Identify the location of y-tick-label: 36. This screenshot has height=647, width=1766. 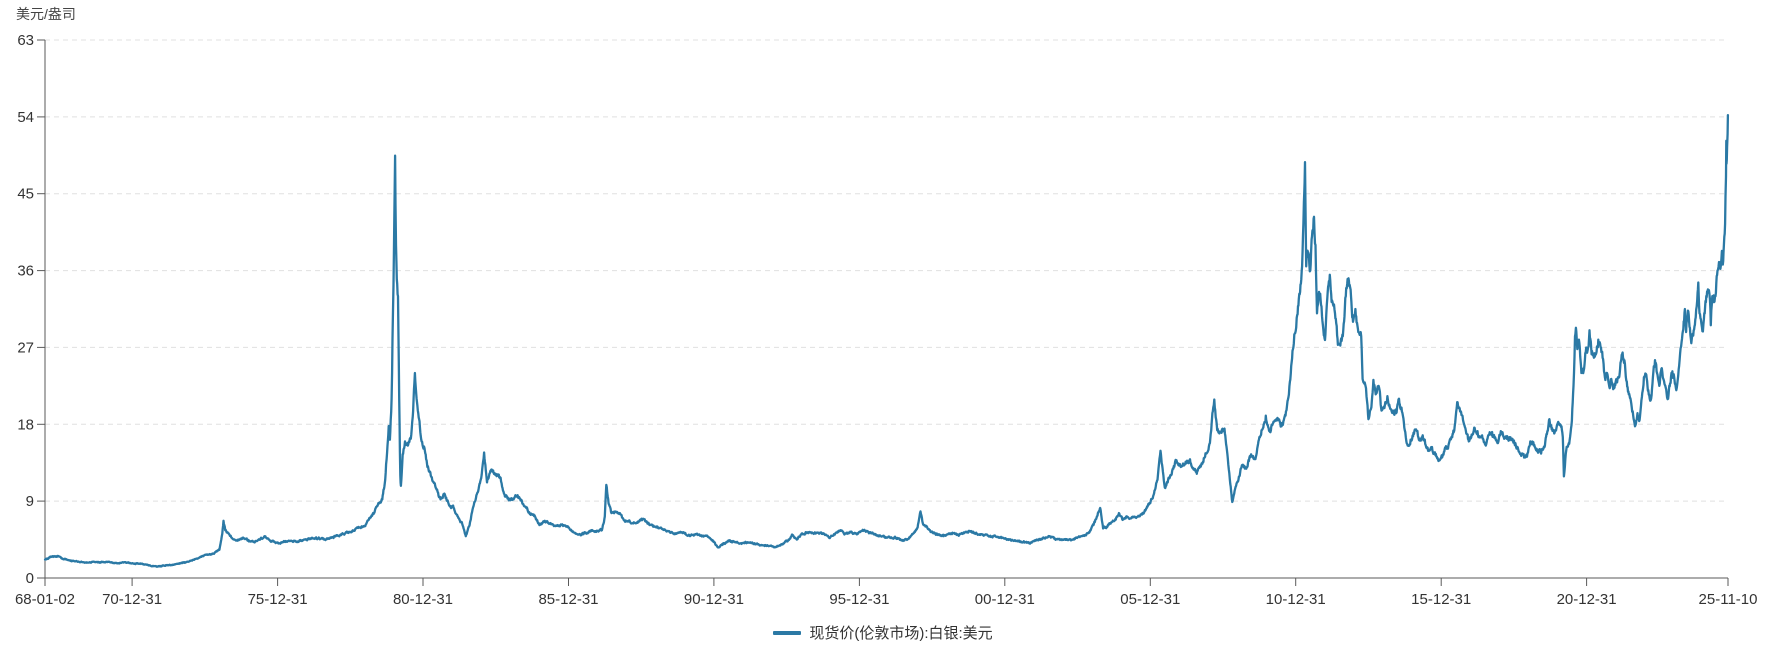
(25, 271).